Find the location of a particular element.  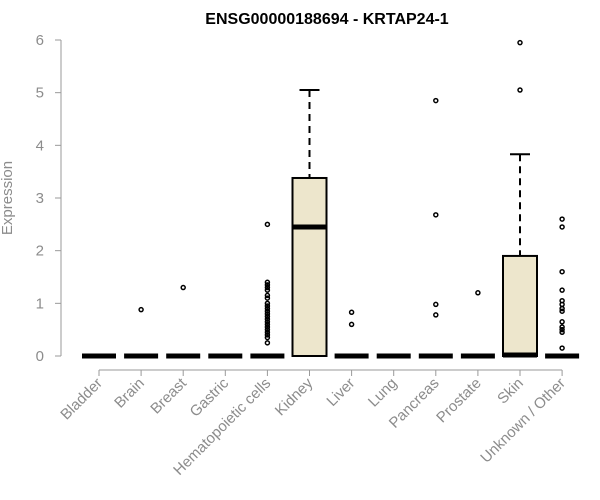

x-tick-label: Lung is located at coordinates (383, 393).